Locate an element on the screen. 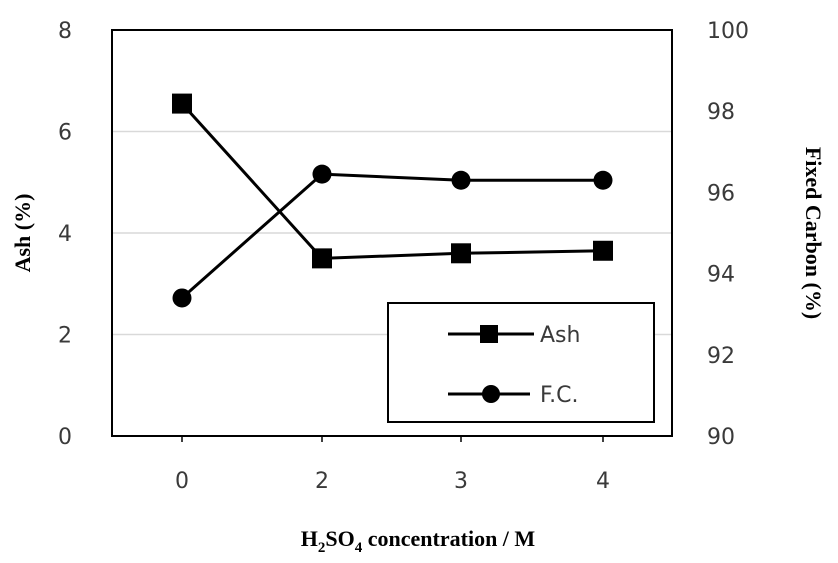 The width and height of the screenshot is (838, 563). y-axis-left-title: Ash (%) is located at coordinates (22, 233).